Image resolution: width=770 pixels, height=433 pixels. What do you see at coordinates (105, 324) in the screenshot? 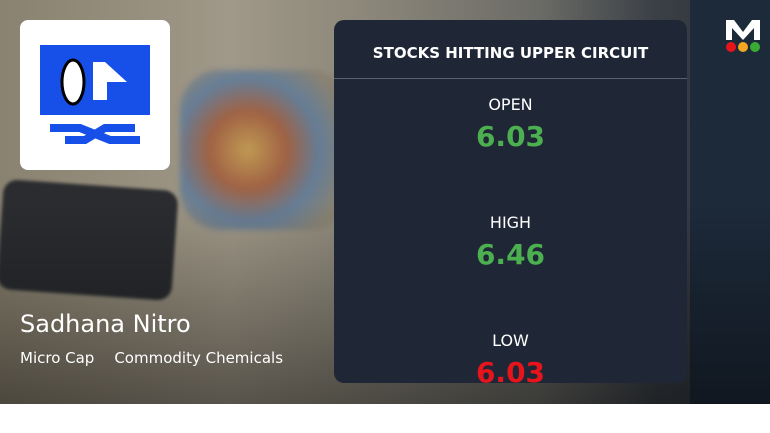
I see `company-name: Sadhana Nitro` at bounding box center [105, 324].